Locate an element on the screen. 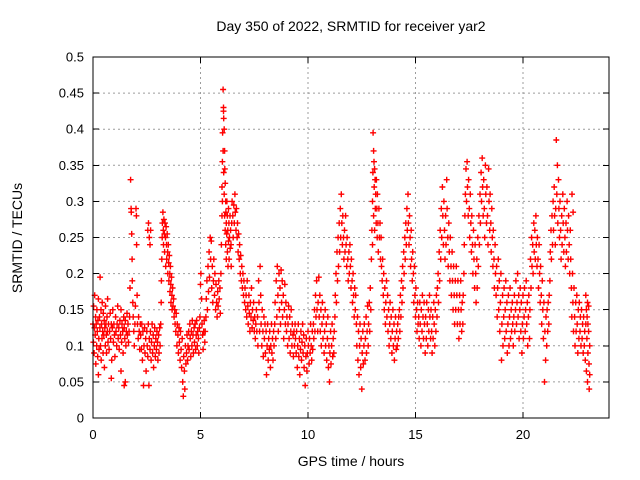 This screenshot has width=640, height=480. y-axis-label: SRMTID / TECUs is located at coordinates (17, 238).